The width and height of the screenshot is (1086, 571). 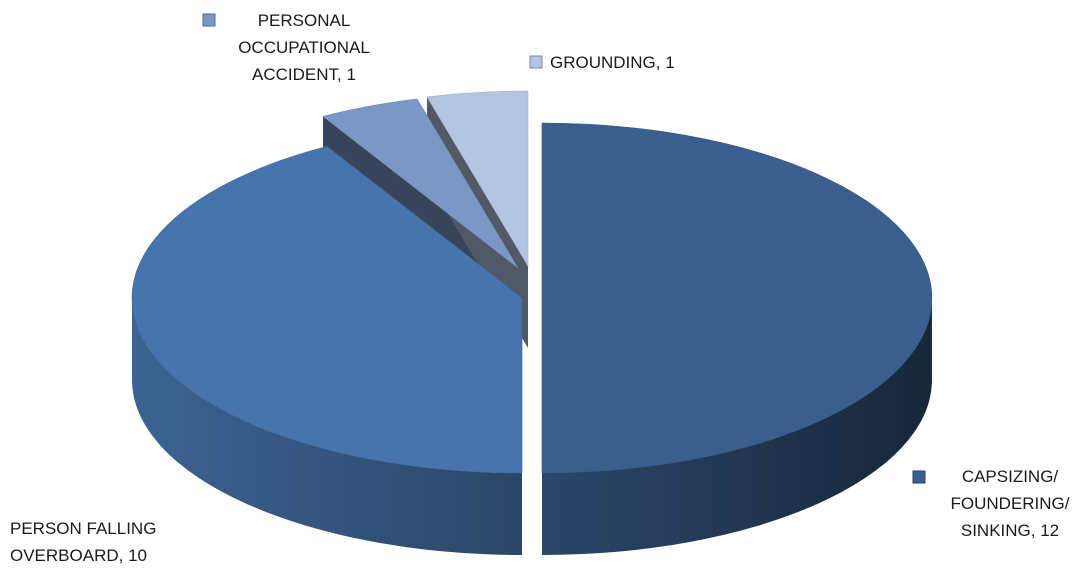 I want to click on data-label: PERSONAL OCCUPATIONAL ACCIDENT, 1, so click(x=304, y=47).